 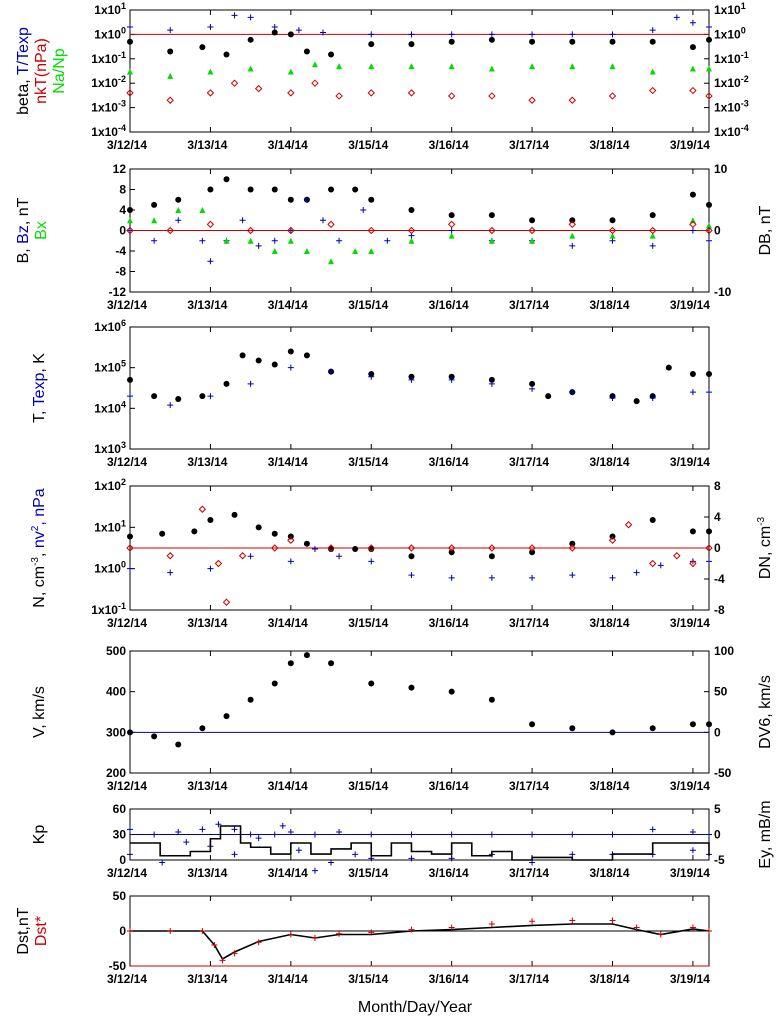 I want to click on x-tick-label: 3/19/14, so click(x=690, y=873).